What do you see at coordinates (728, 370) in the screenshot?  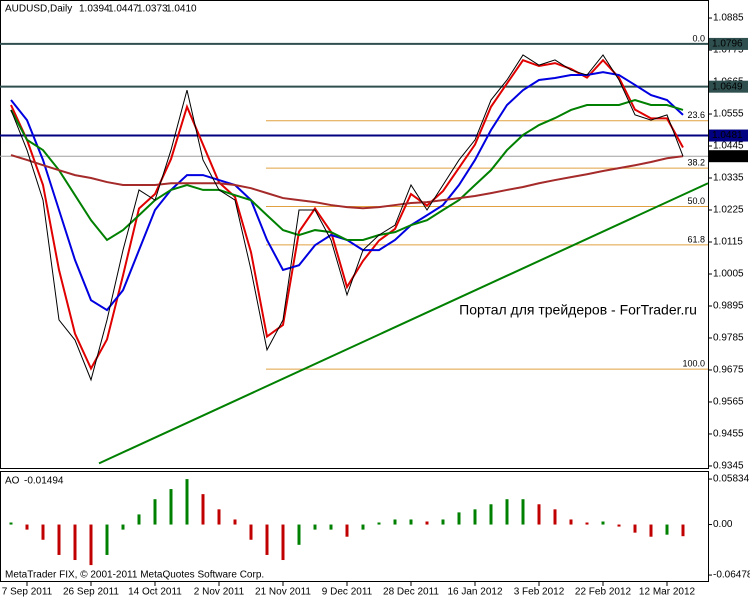 I see `y-tick-label: 0.9675` at bounding box center [728, 370].